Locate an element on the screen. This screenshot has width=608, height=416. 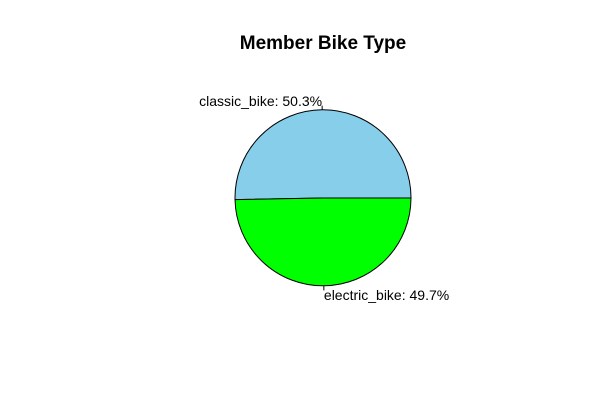
pie-label-classic-bike: classic_bike: 50.3% is located at coordinates (260, 101).